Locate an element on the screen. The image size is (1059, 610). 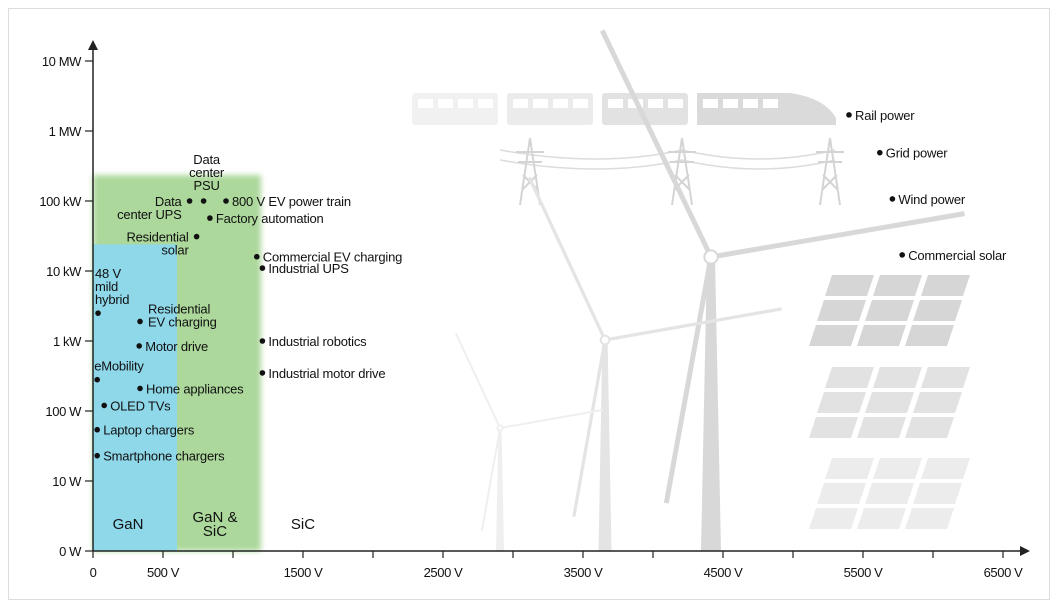
region-gan is located at coordinates (135, 398).